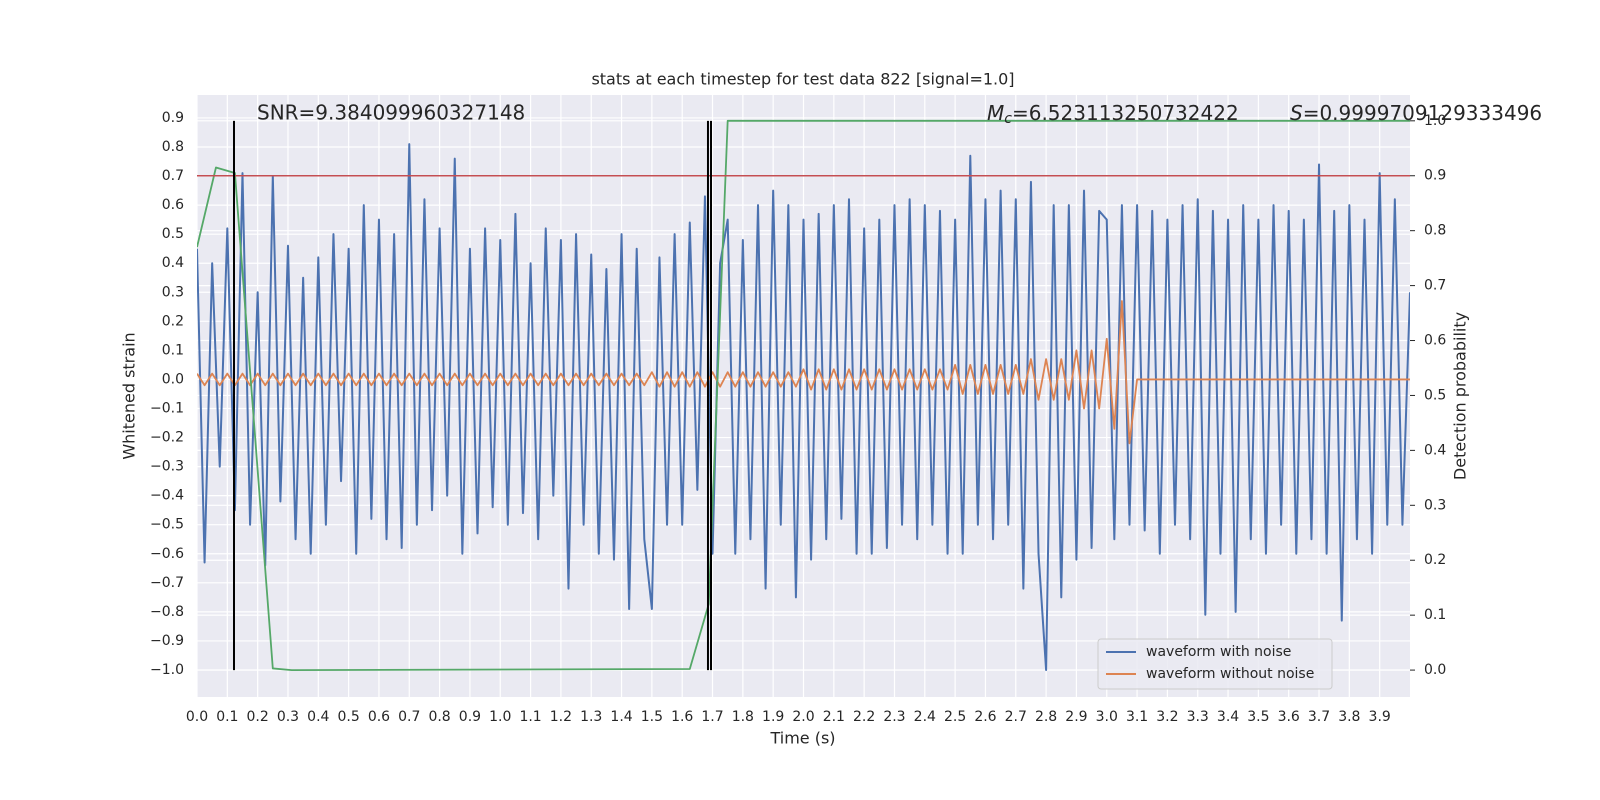 The height and width of the screenshot is (800, 1600). Describe the element at coordinates (1046, 717) in the screenshot. I see `x-tick-label: 2.8` at that location.